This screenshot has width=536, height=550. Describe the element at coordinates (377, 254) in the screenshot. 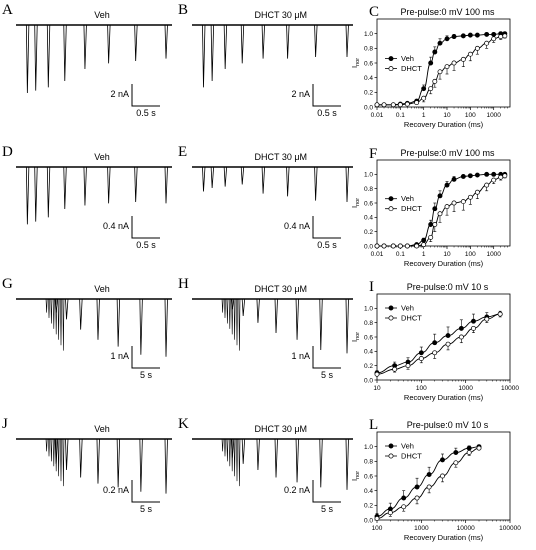

I see `x-tick-label: 0.01` at that location.